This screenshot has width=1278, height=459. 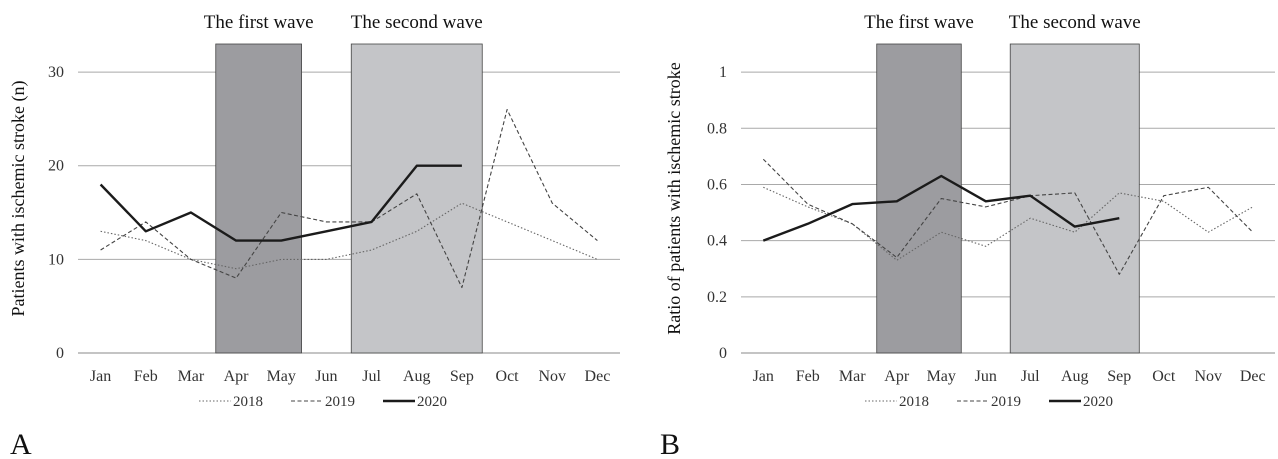 I want to click on y-tick-label: 0.8, so click(x=717, y=128).